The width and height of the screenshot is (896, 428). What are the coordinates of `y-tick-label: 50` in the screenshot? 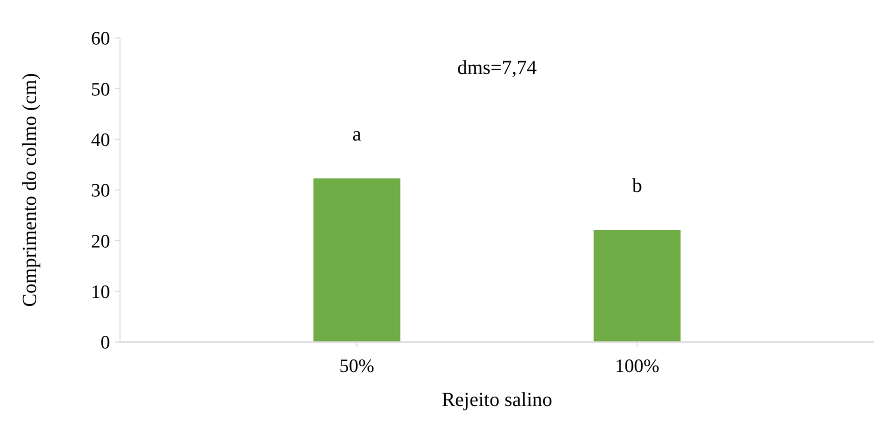 It's located at (100, 89).